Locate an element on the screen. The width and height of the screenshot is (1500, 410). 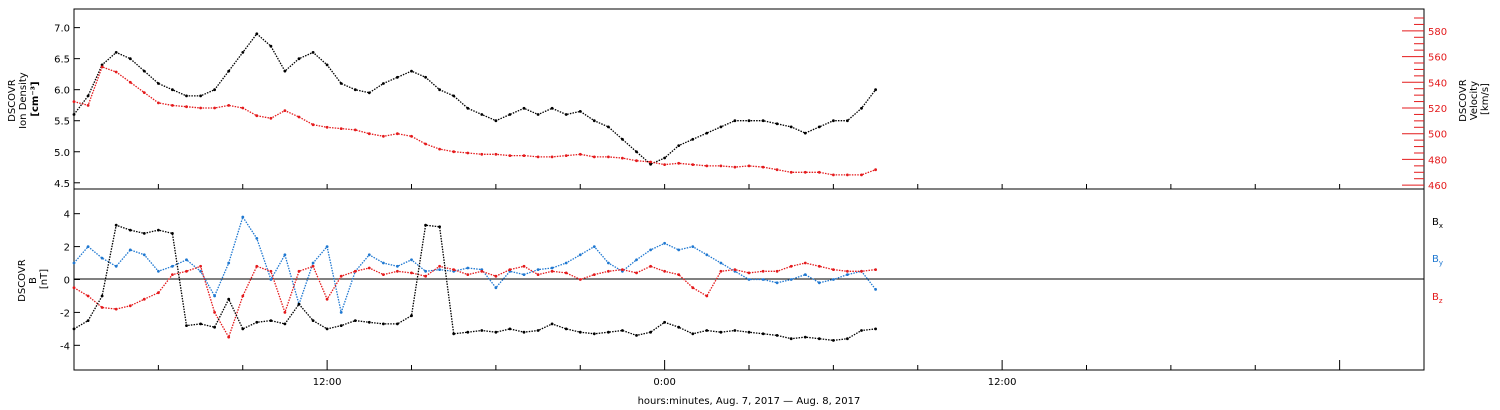
top-ytick-label: 5.5 is located at coordinates (62, 122).